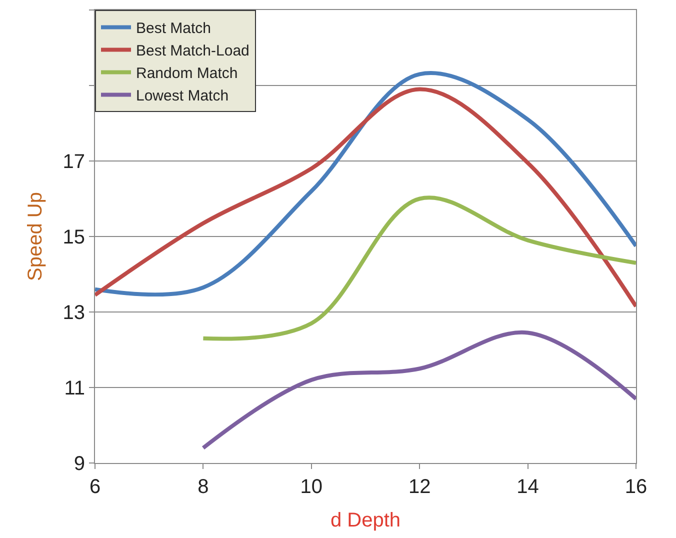  Describe the element at coordinates (95, 487) in the screenshot. I see `x-tick-label: 6` at that location.